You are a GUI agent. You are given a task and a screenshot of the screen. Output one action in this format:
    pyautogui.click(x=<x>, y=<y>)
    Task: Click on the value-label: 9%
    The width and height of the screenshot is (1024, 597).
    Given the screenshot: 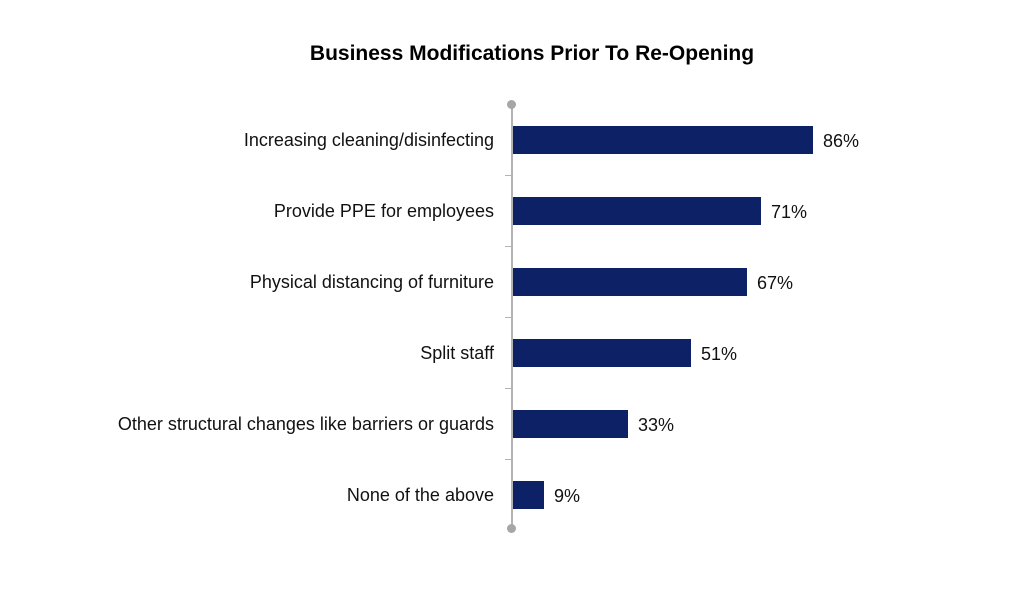 What is the action you would take?
    pyautogui.click(x=567, y=496)
    